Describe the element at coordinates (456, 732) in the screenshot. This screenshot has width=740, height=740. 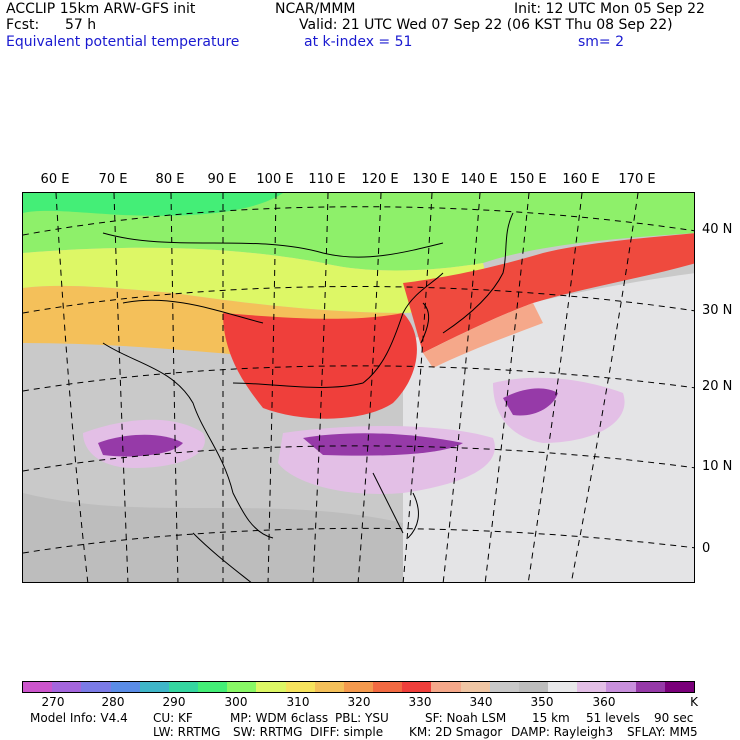
I see `footer-km: KM: 2D Smagor` at that location.